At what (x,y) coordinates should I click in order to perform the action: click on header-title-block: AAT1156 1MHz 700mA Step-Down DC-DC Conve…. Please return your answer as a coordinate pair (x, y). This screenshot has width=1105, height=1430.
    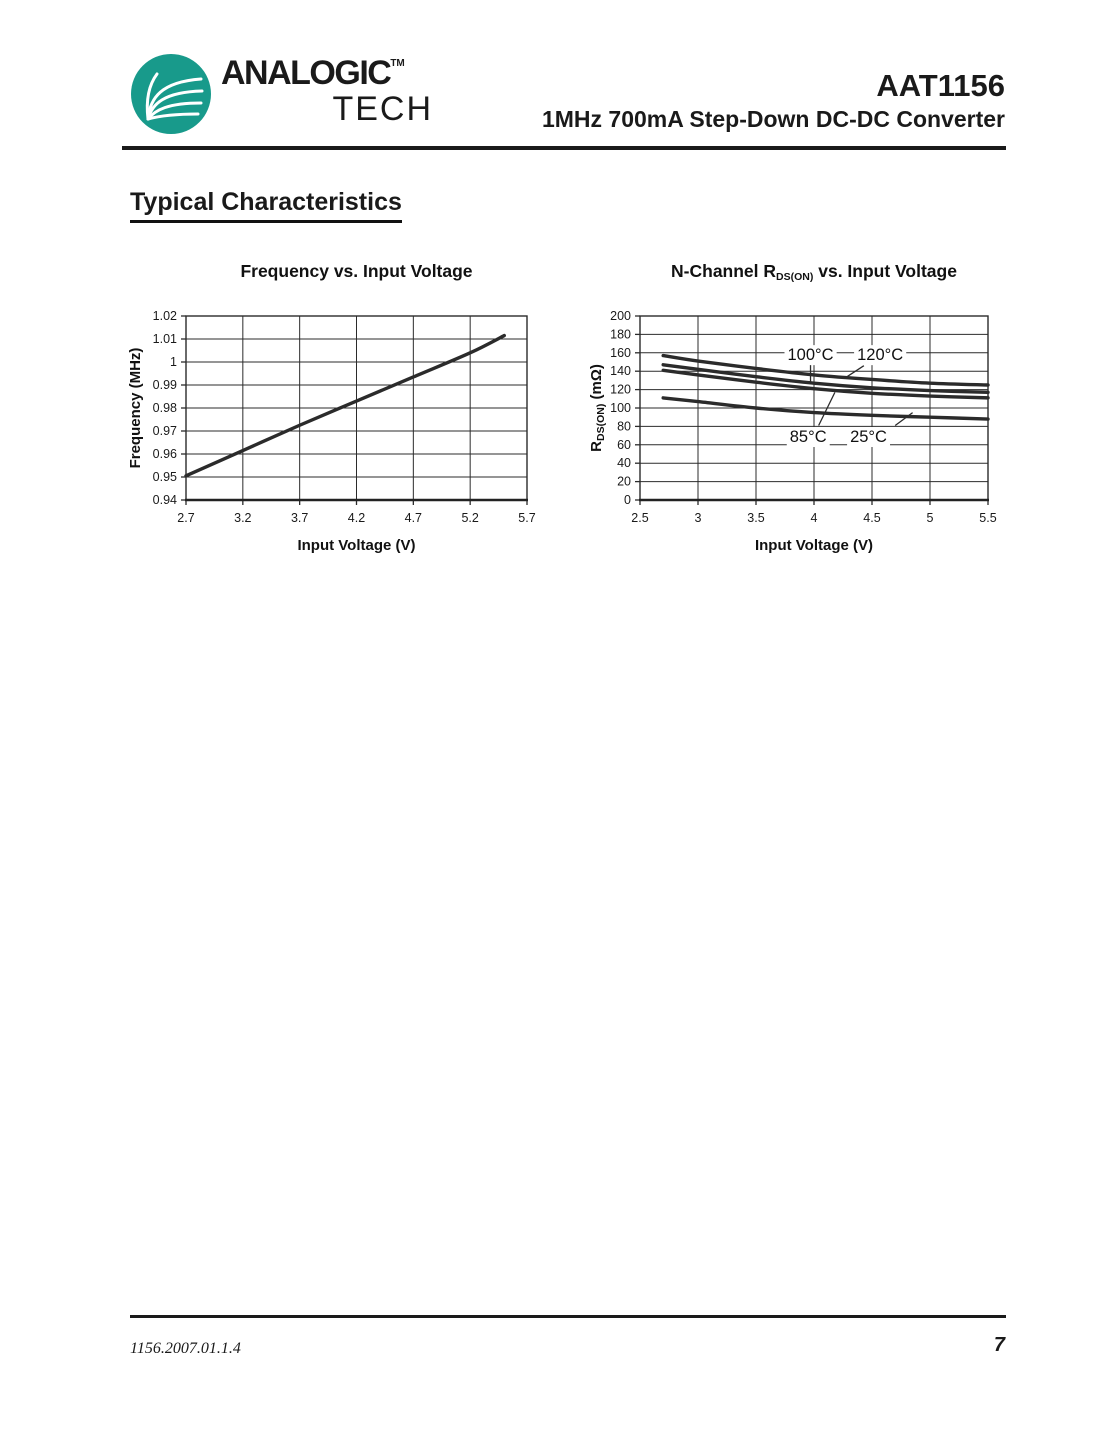
    Looking at the image, I should click on (773, 100).